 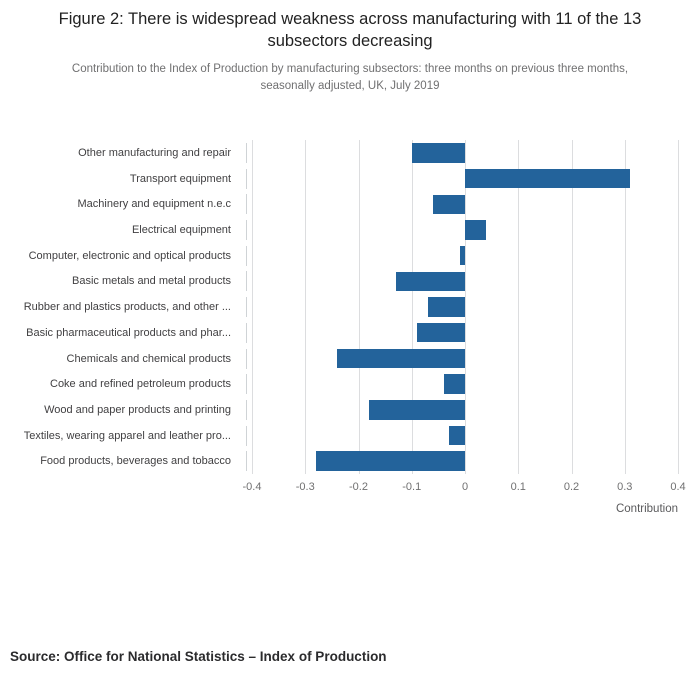 What do you see at coordinates (339, 509) in the screenshot?
I see `x-axis-label-row: Contribution` at bounding box center [339, 509].